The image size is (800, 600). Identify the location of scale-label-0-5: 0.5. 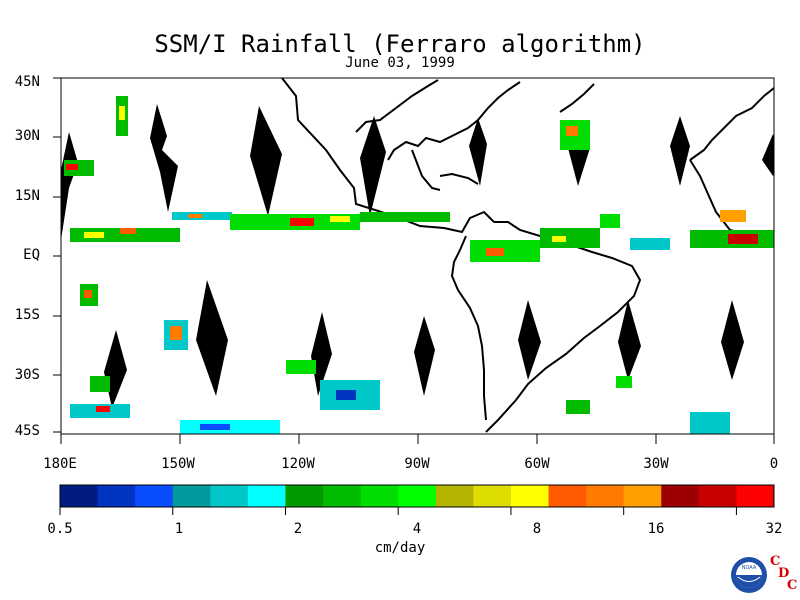
(60, 529).